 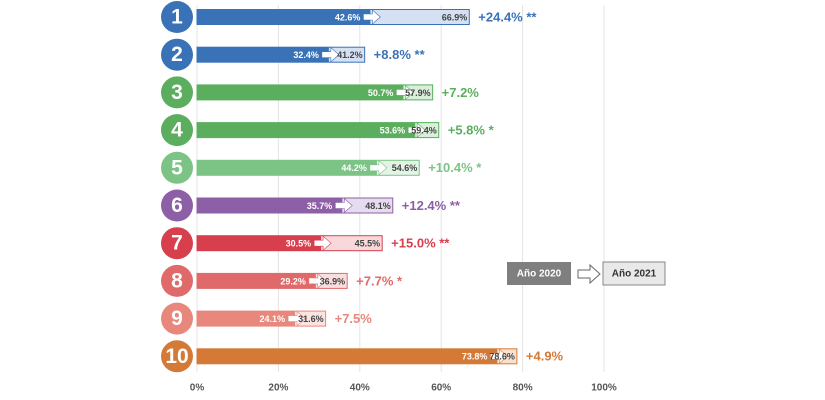 What do you see at coordinates (461, 92) in the screenshot?
I see `change-label: +7.2%` at bounding box center [461, 92].